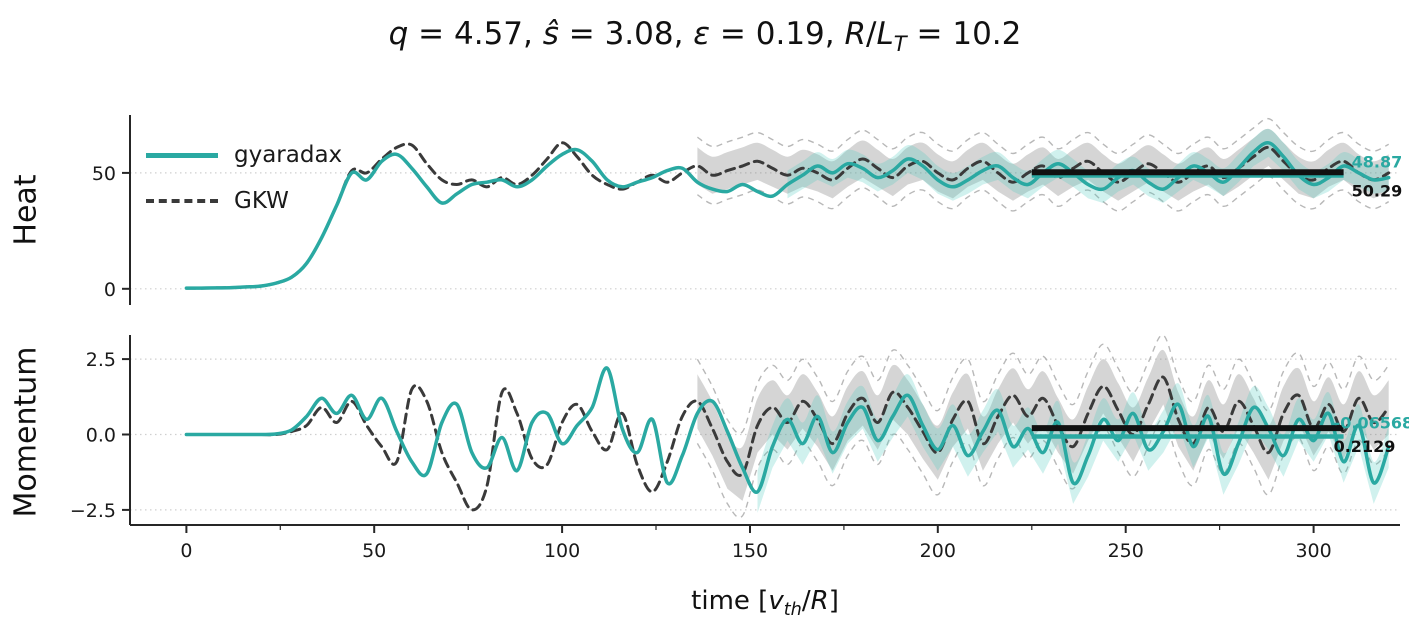 The image size is (1409, 634). What do you see at coordinates (101, 360) in the screenshot?
I see `y-tick-label: 2.5` at bounding box center [101, 360].